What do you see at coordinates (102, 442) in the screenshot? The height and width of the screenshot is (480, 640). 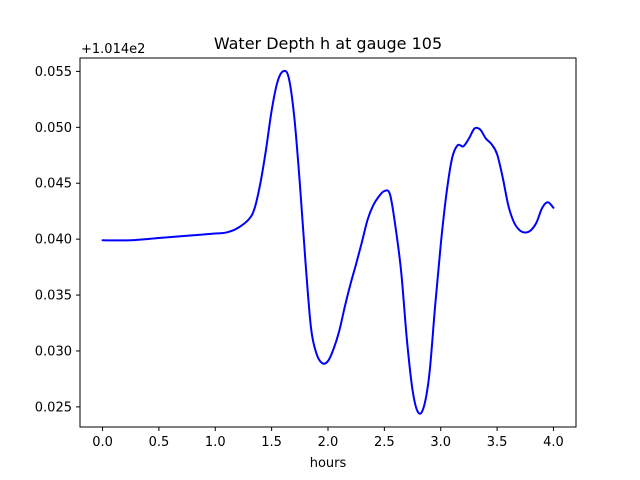 I see `x-tick-label: 0.0` at bounding box center [102, 442].